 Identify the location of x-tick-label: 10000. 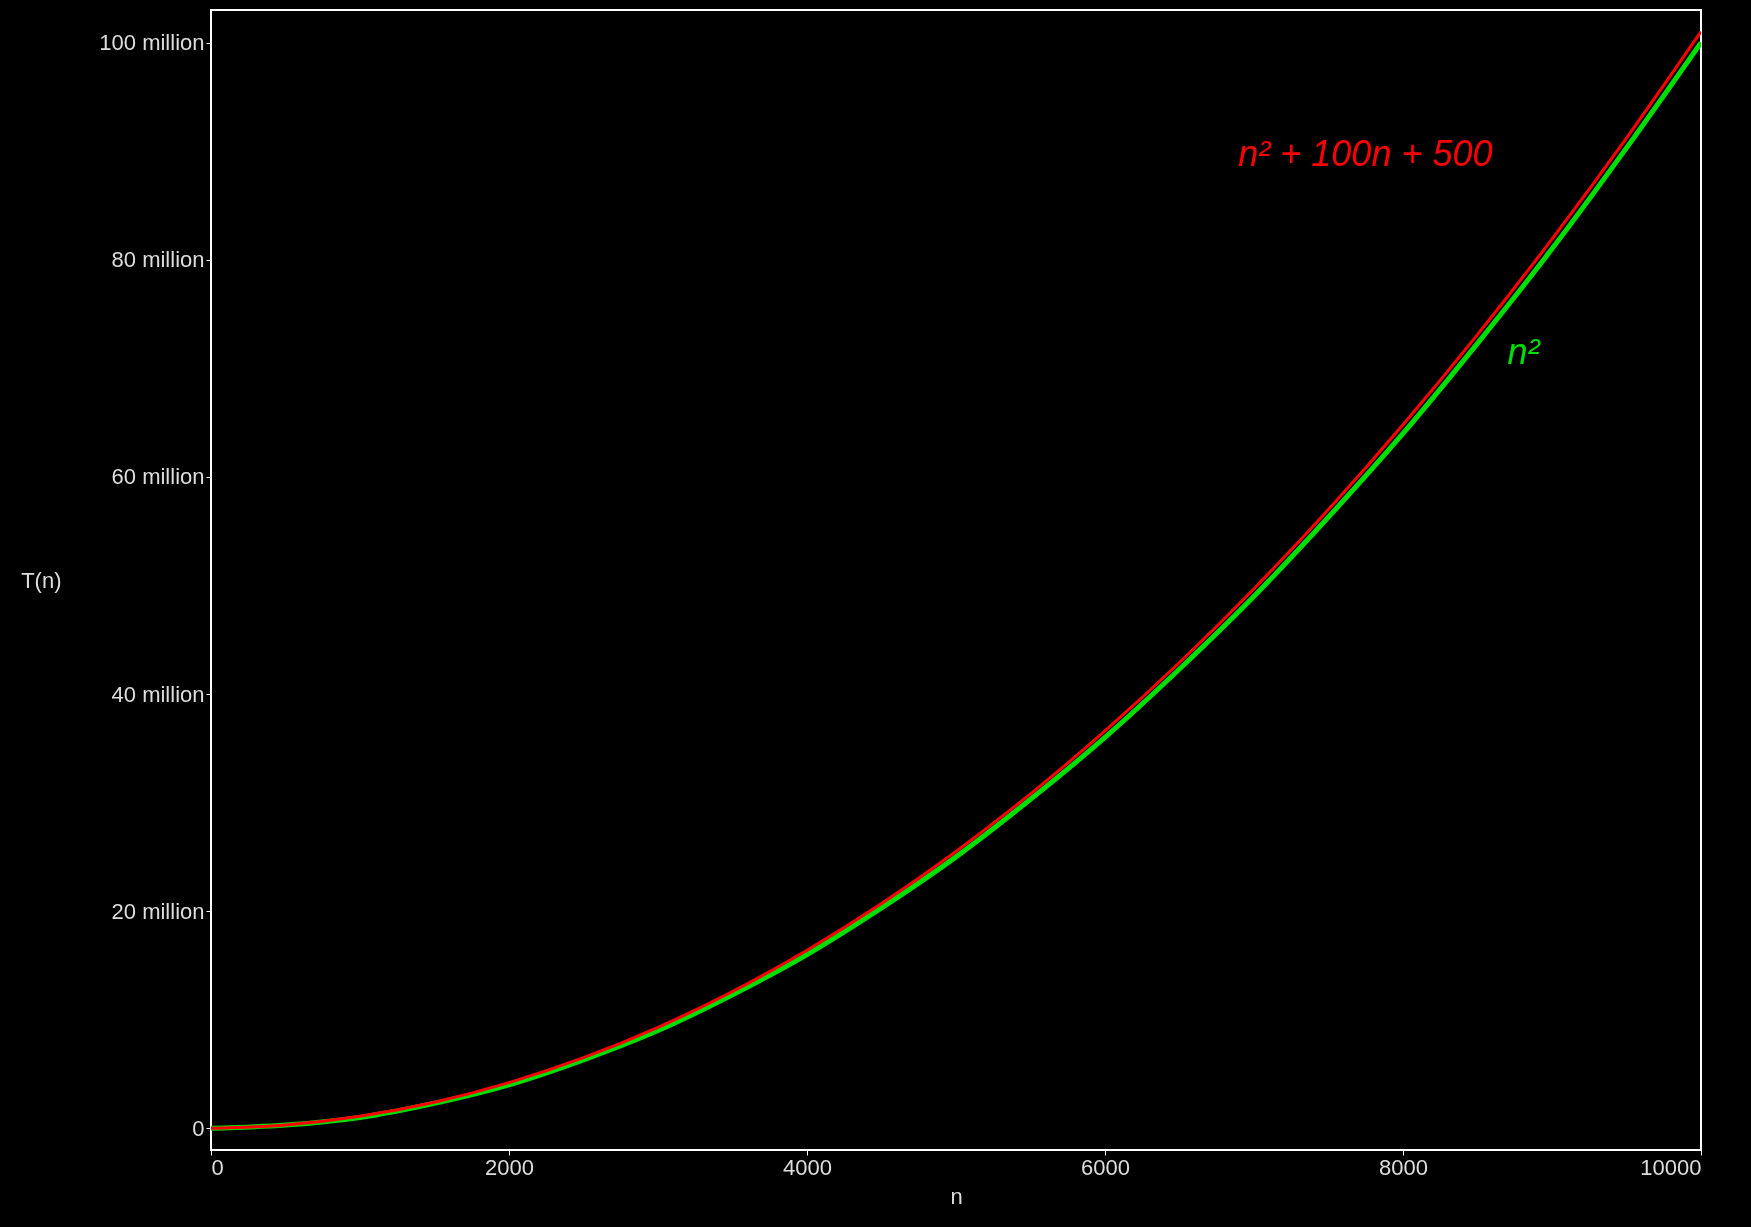
(1671, 1167).